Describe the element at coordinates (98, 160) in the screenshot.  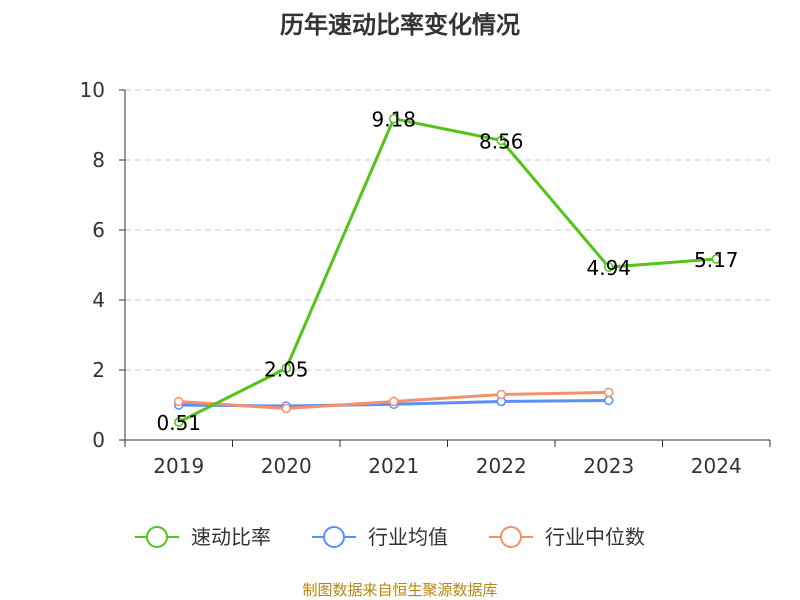
I see `y-tick-label: 8` at that location.